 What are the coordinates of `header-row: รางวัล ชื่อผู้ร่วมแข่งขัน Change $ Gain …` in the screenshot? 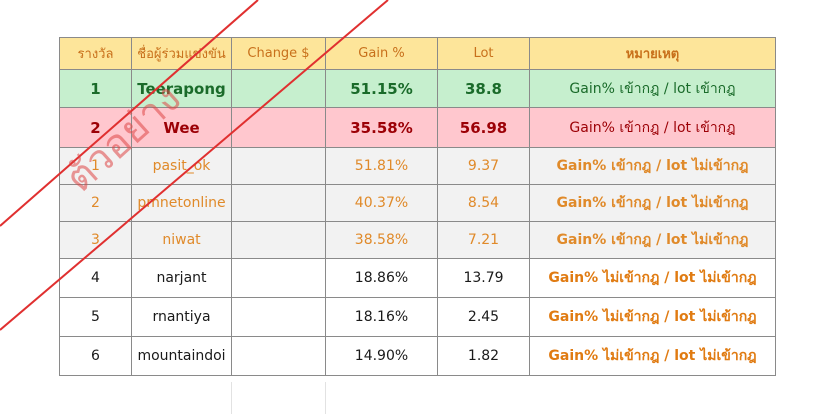 It's located at (417, 53).